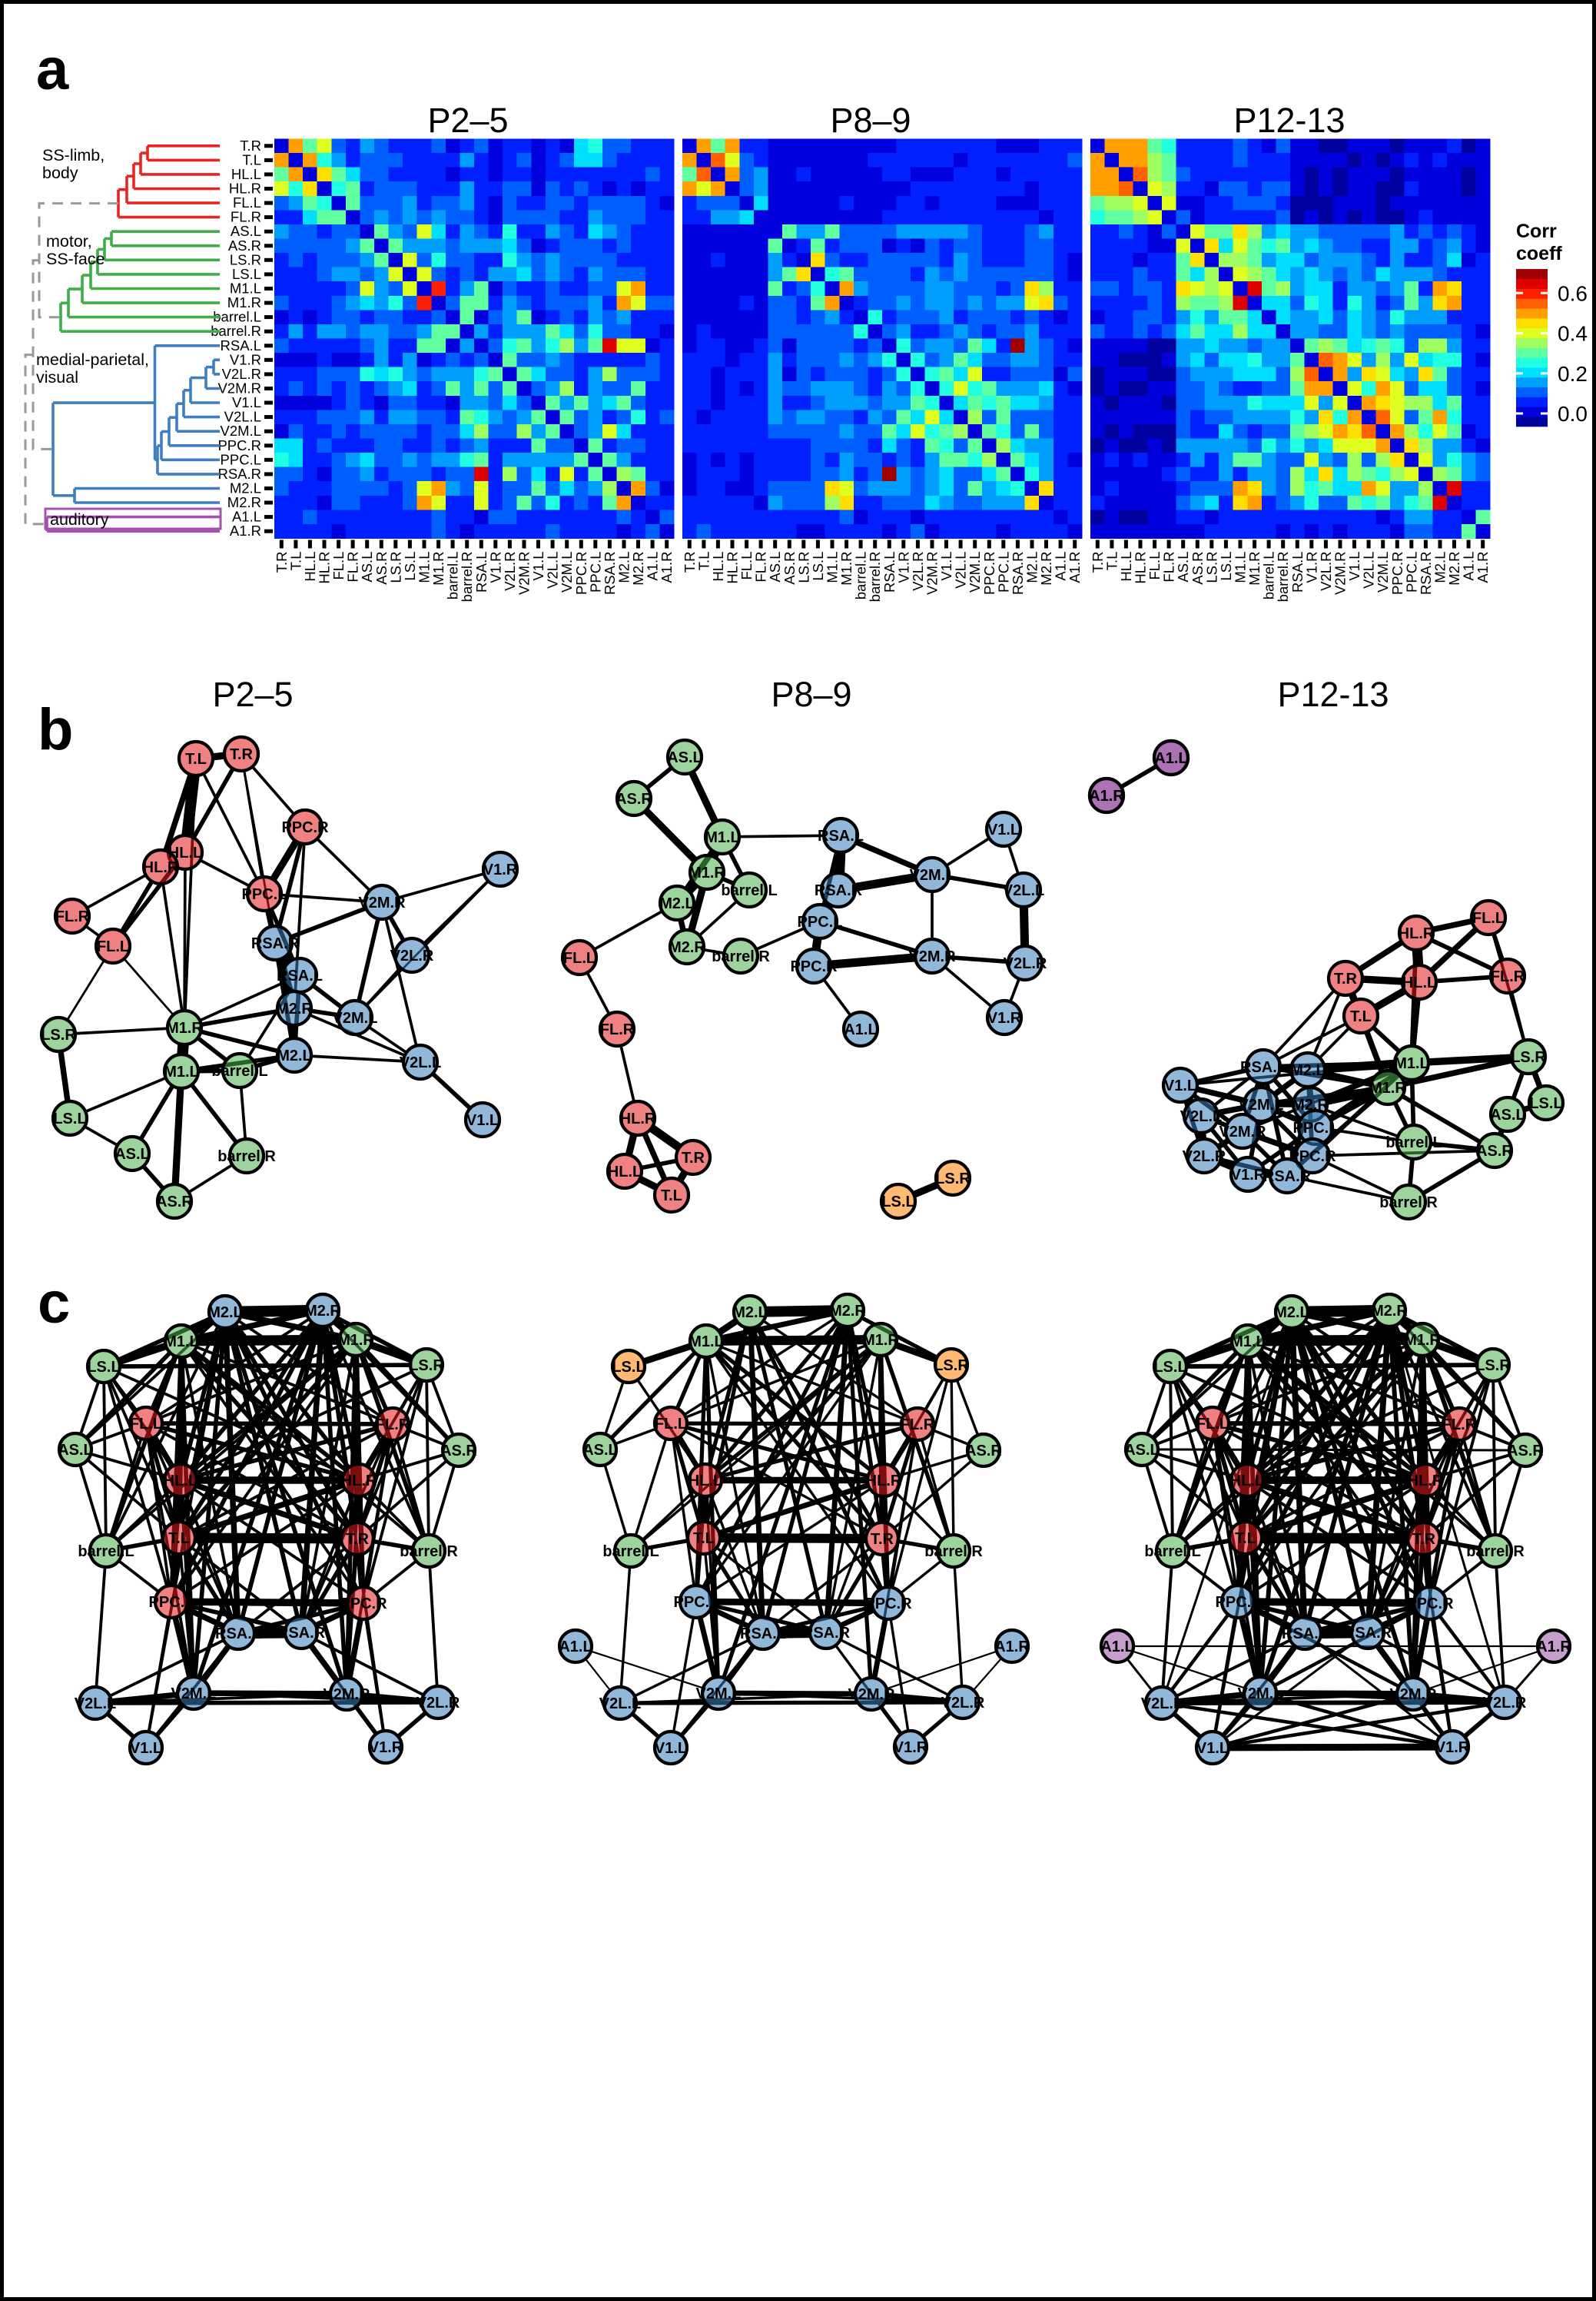 This screenshot has height=2301, width=1596. I want to click on svg-text: SS-limb,, so click(73, 155).